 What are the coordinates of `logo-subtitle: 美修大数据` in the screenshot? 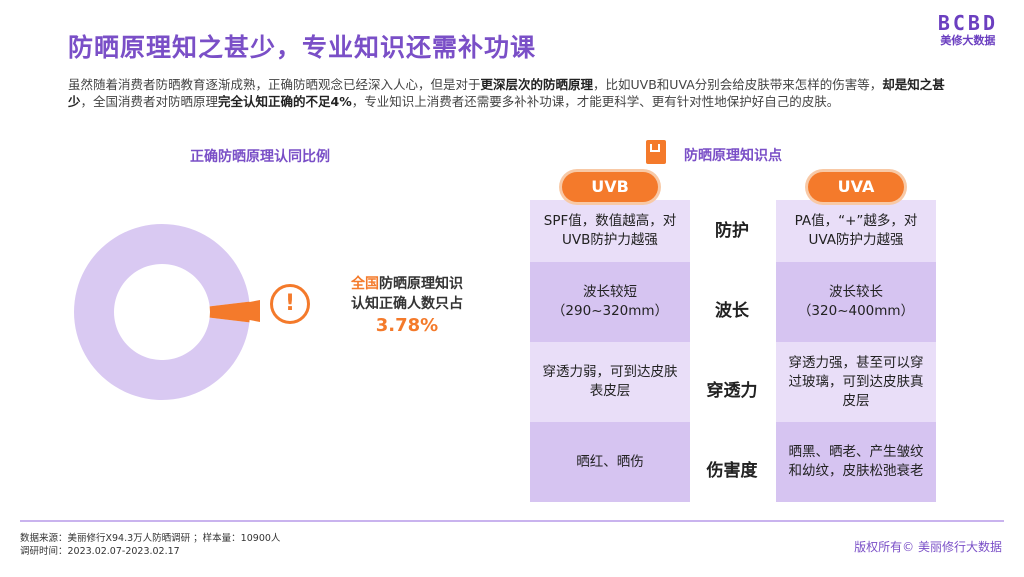 It's located at (968, 40).